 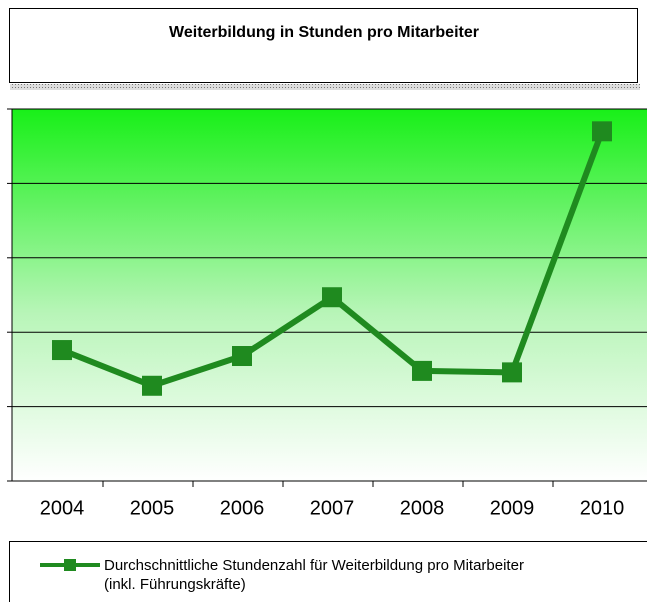 What do you see at coordinates (512, 508) in the screenshot?
I see `x-tick-label: 2009` at bounding box center [512, 508].